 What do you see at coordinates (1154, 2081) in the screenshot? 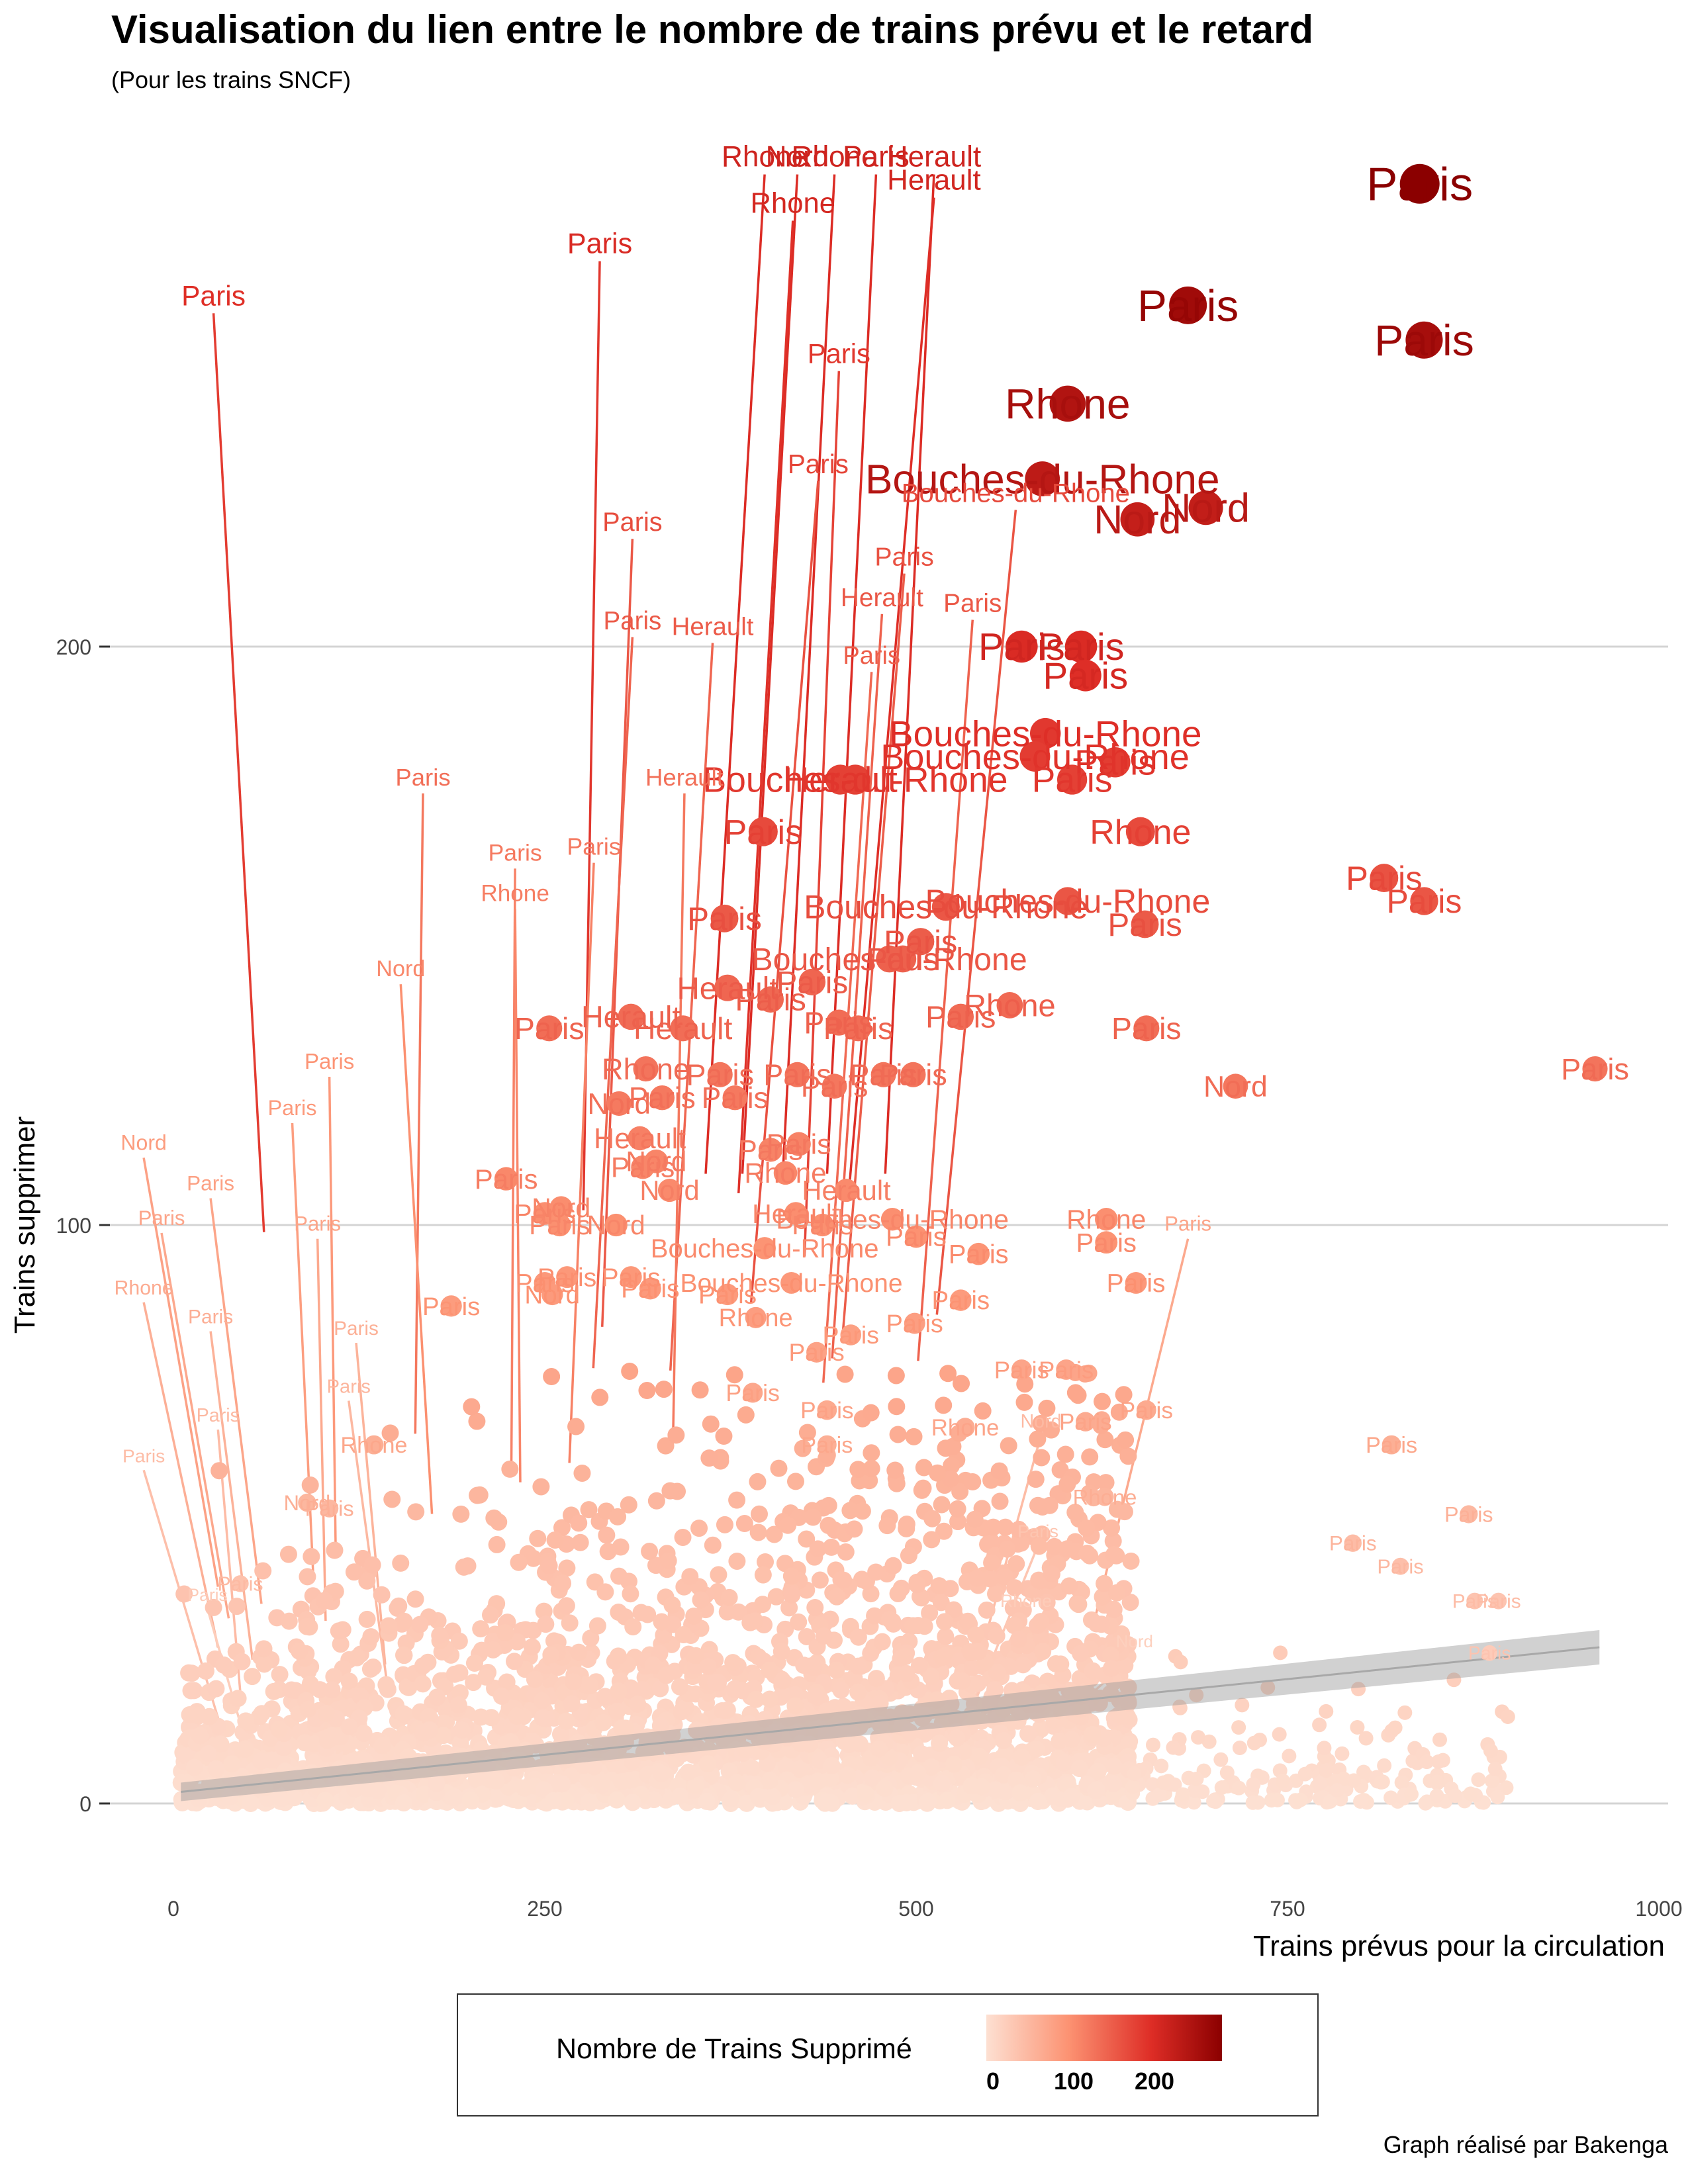
I see `legend-tick-200: 200` at bounding box center [1154, 2081].